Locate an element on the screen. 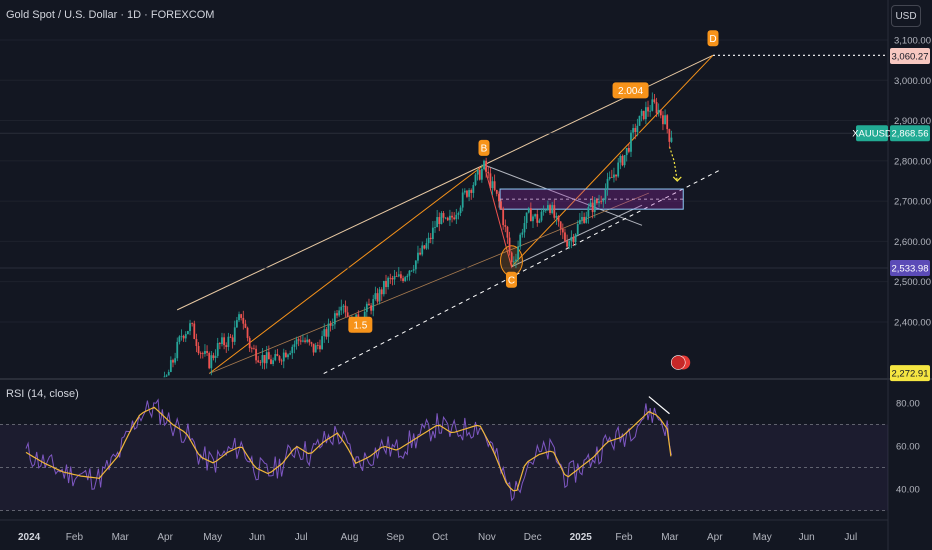  pattern-point-label: C is located at coordinates (511, 280).